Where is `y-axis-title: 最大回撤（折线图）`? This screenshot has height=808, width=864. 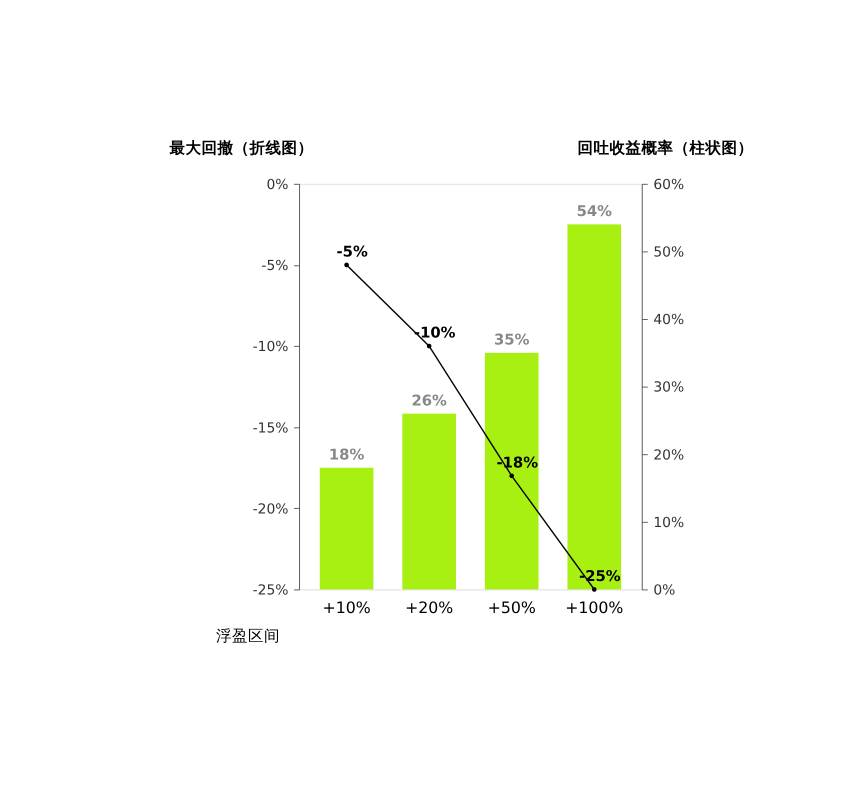 y-axis-title: 最大回撤（折线图） is located at coordinates (241, 147).